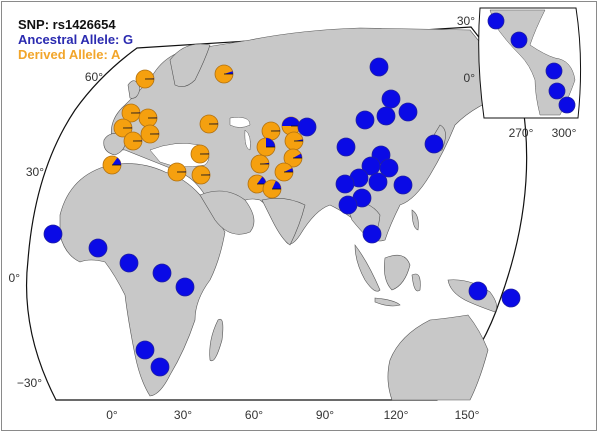 Image resolution: width=600 pixels, height=434 pixels. I want to click on main-map-lon-labels: 0° 30° 60° 90° 120° 150°, so click(292, 415).